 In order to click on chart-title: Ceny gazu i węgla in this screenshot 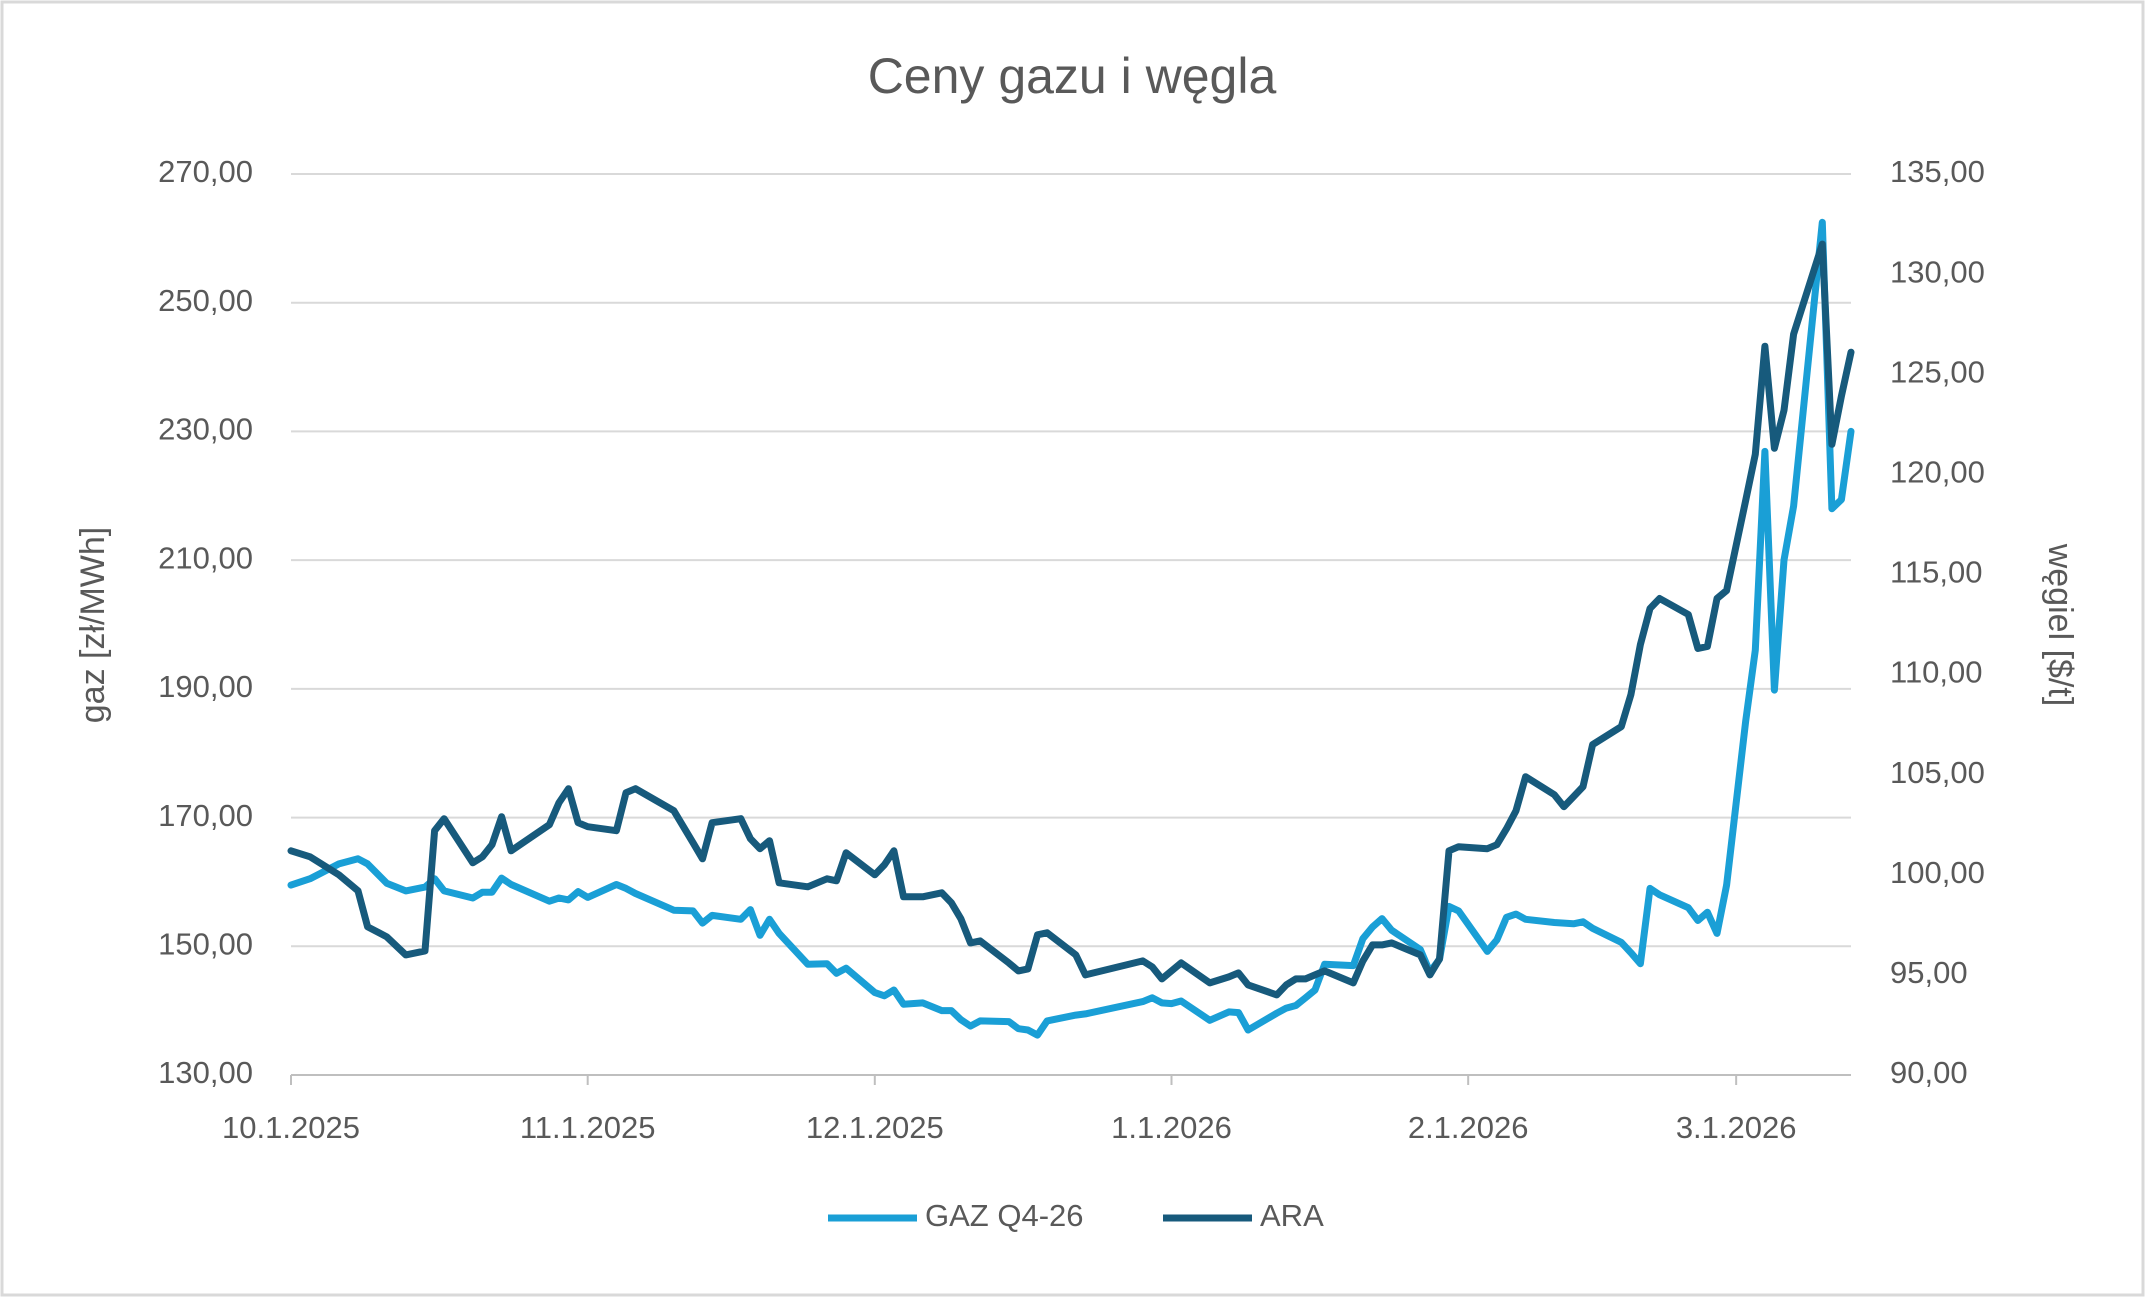, I will do `click(1072, 76)`.